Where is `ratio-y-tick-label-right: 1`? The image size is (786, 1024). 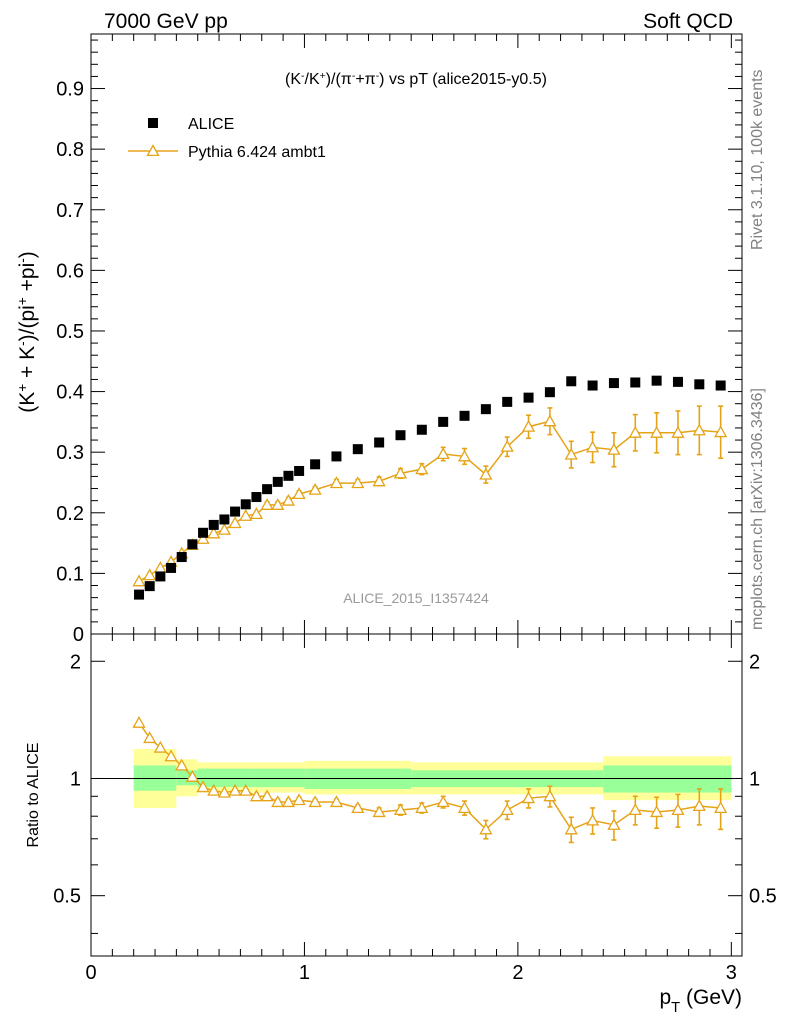
ratio-y-tick-label-right: 1 is located at coordinates (754, 779).